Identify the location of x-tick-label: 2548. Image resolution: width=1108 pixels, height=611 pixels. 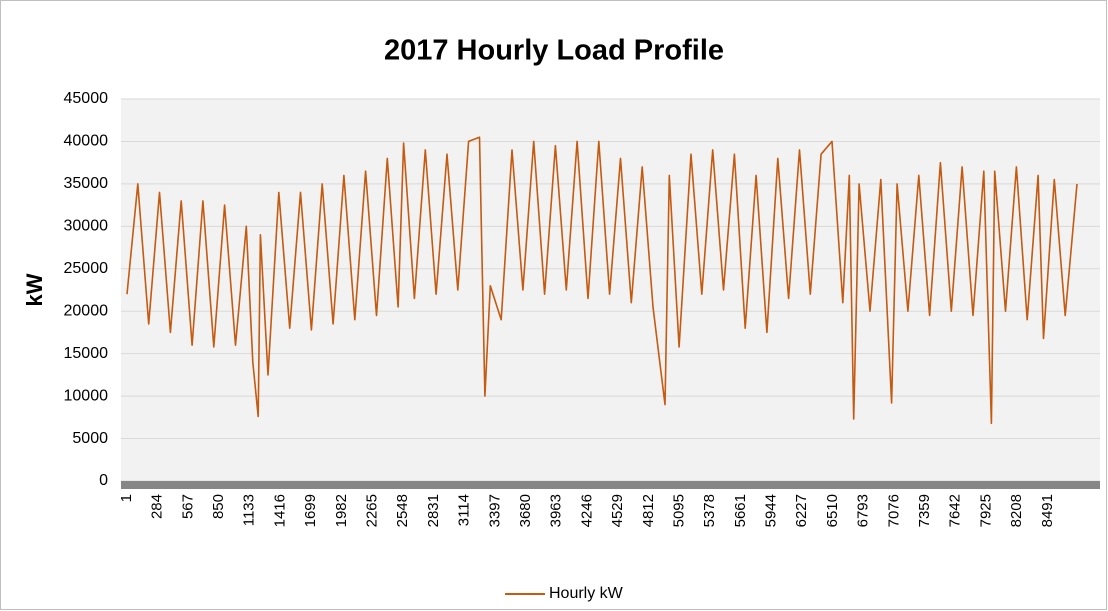
(402, 510).